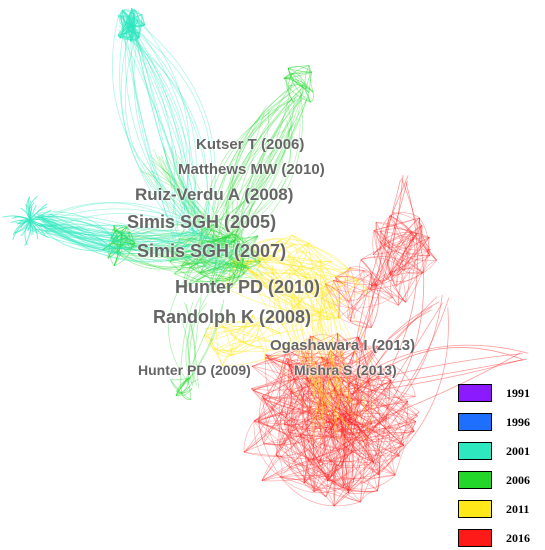 This screenshot has width=545, height=550. Describe the element at coordinates (500, 451) in the screenshot. I see `legend-item-2001: 2001` at that location.